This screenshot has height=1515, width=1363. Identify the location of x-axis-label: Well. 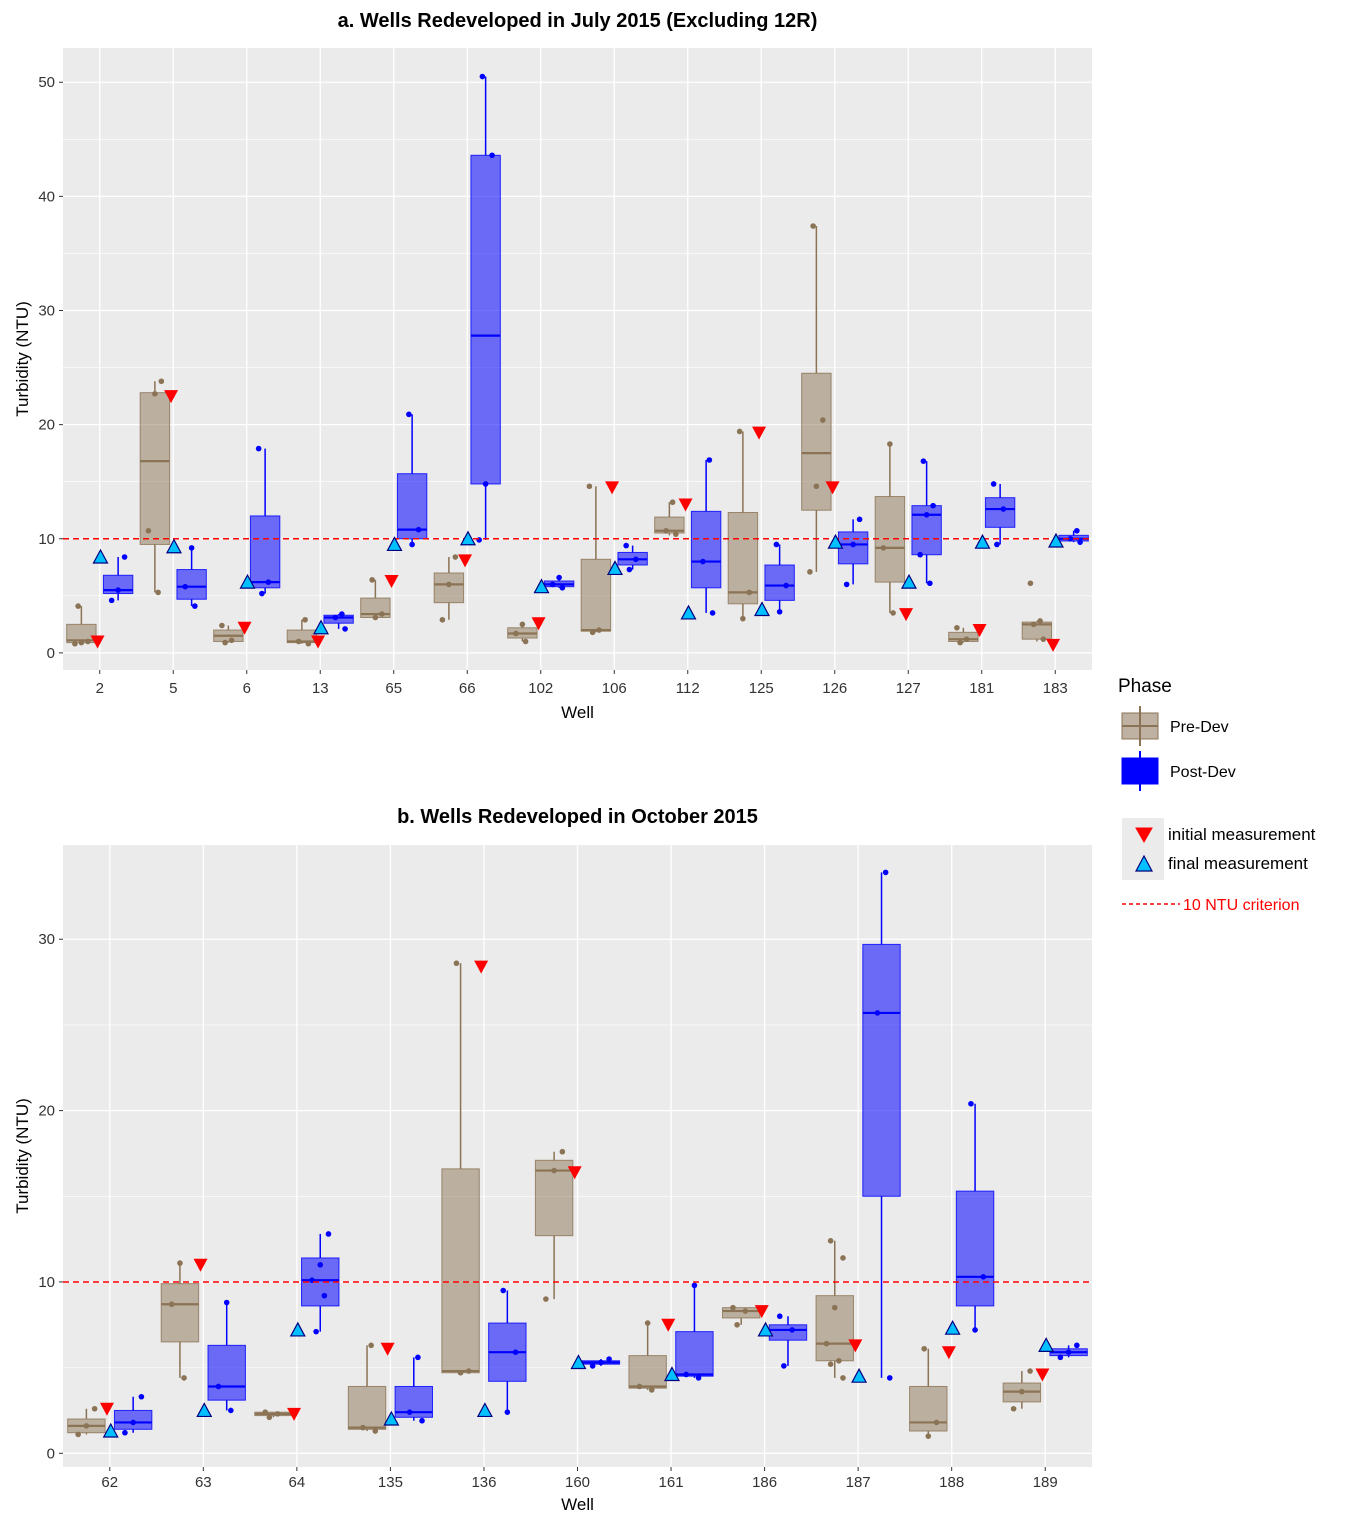
(577, 712).